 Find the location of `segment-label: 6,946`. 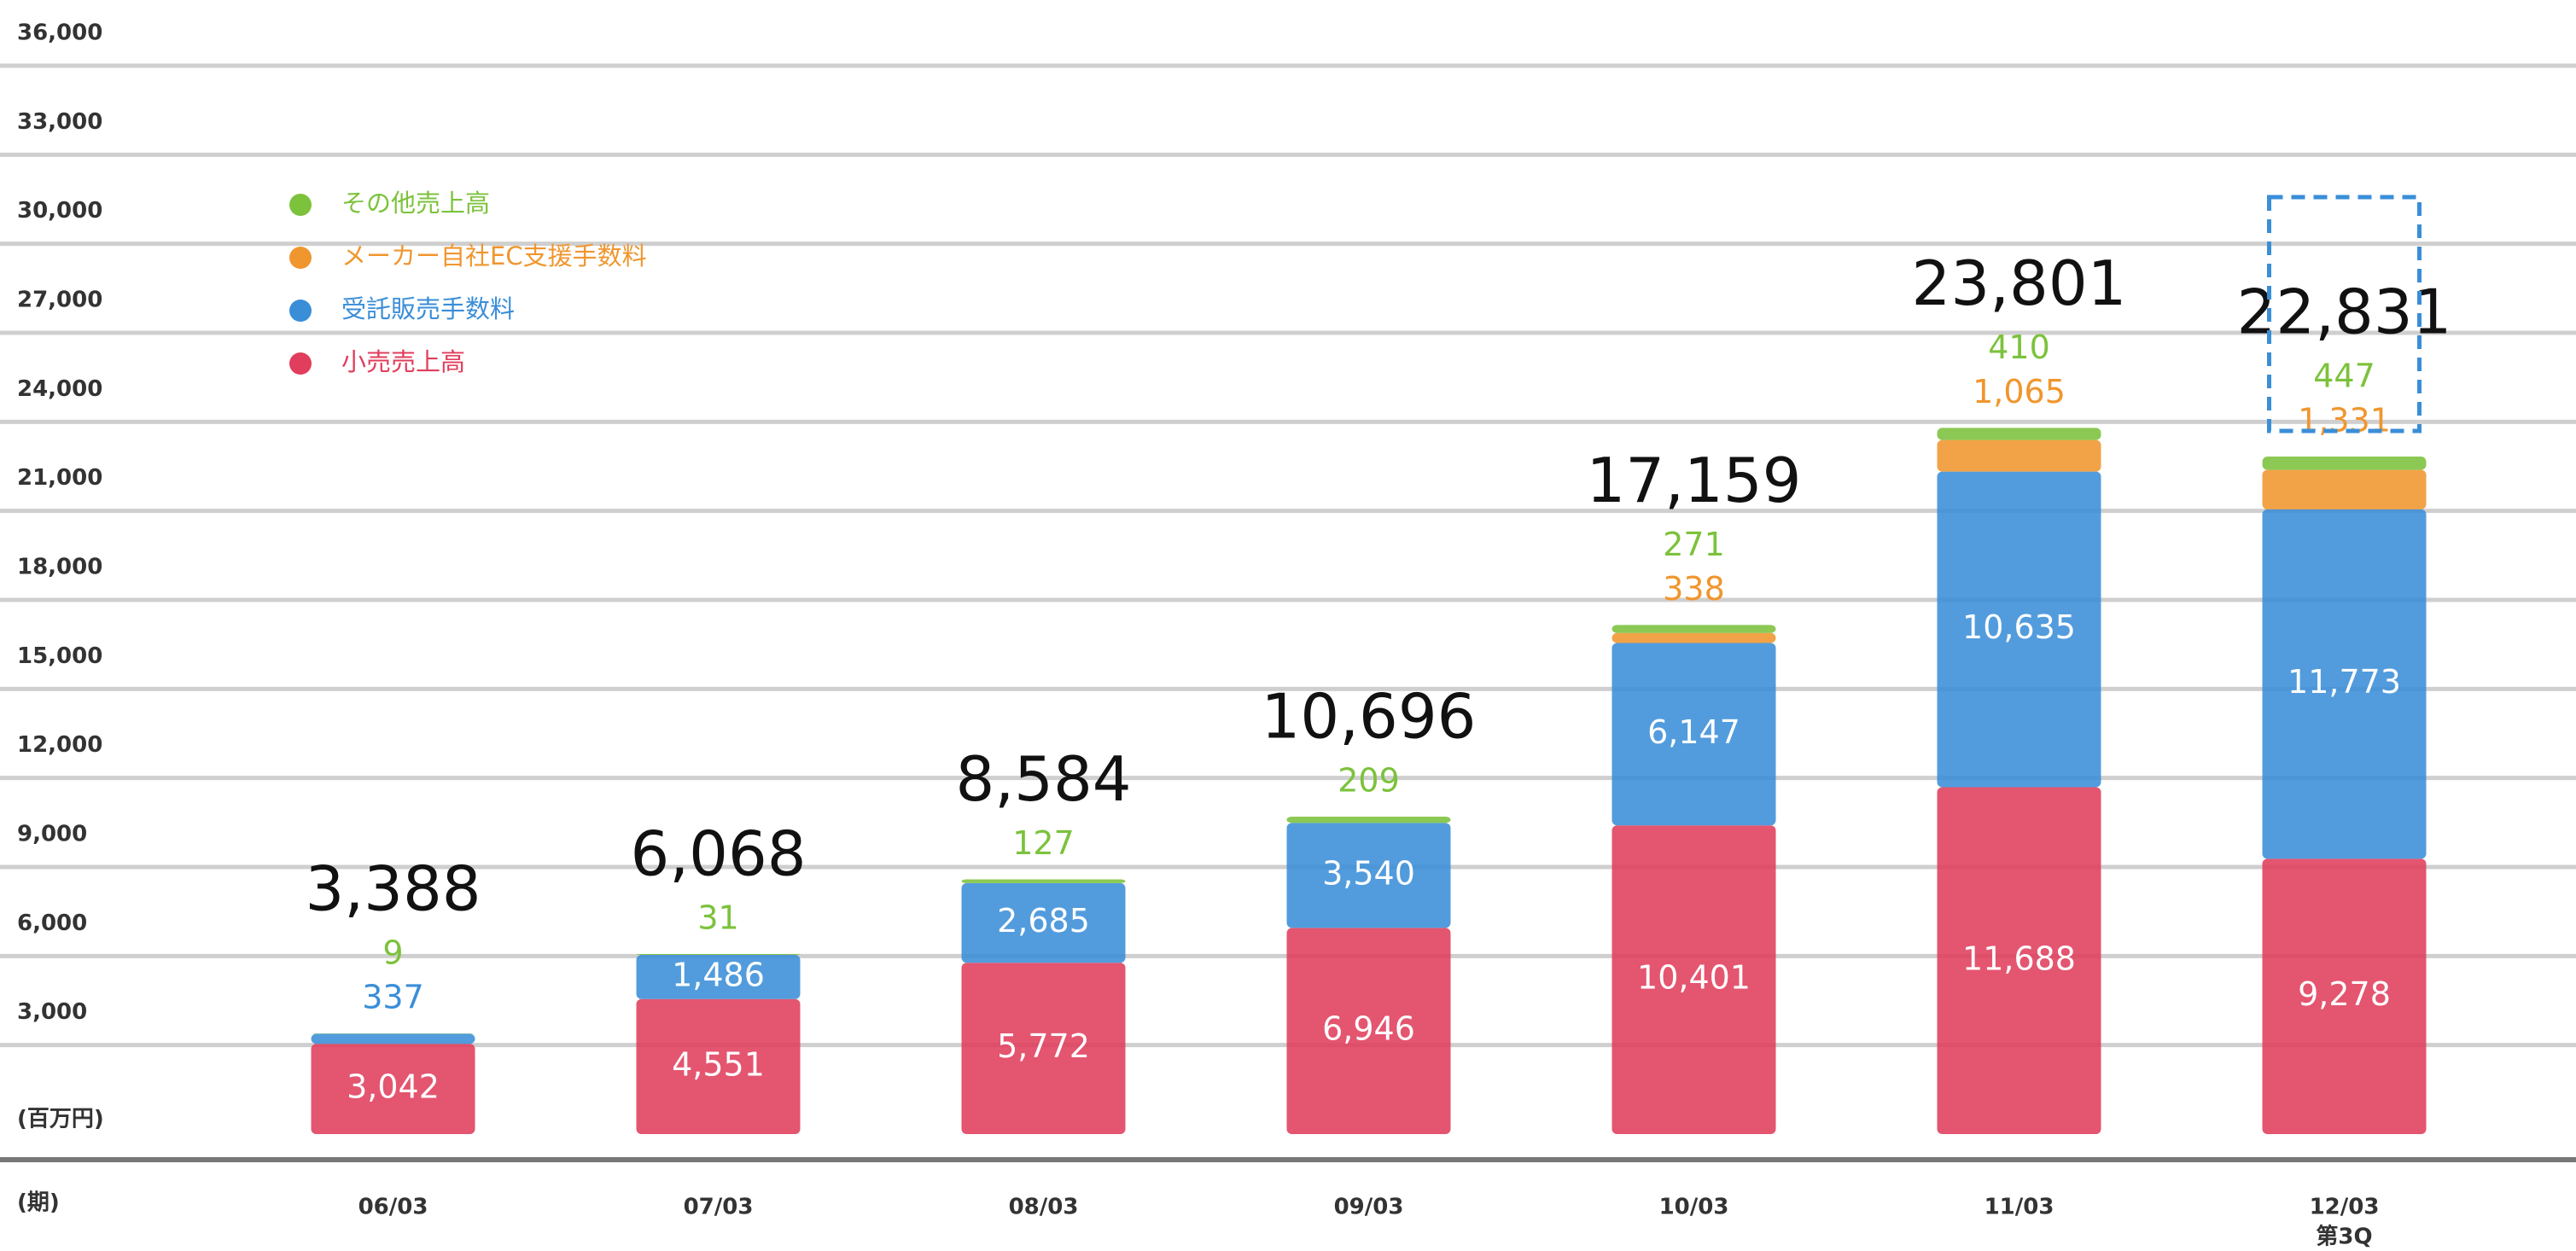

segment-label: 6,946 is located at coordinates (1368, 1029).